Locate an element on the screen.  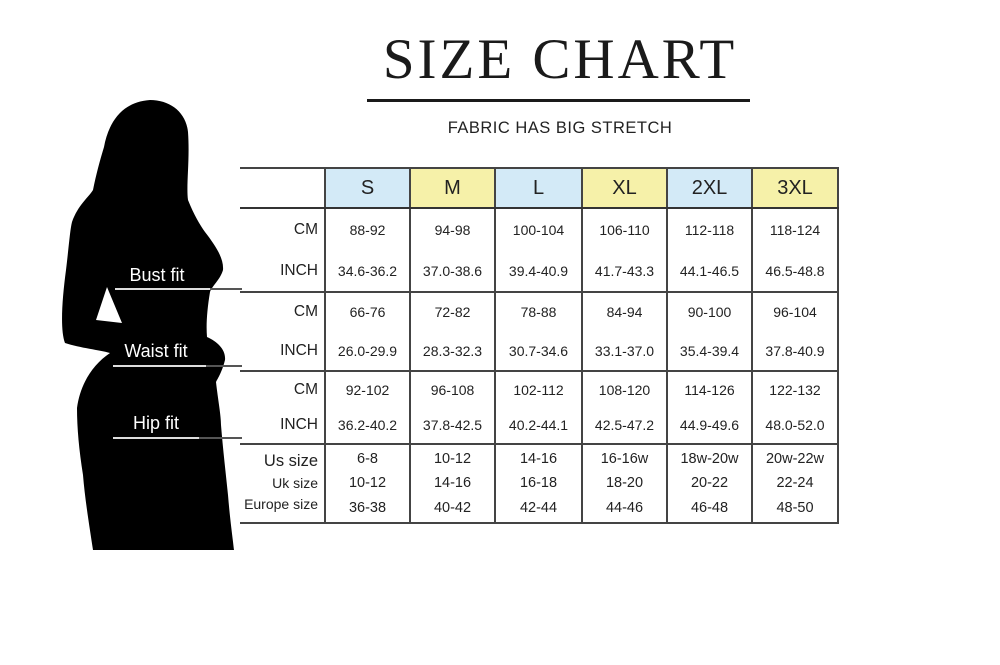
hip-fit-line is located at coordinates (156, 438).